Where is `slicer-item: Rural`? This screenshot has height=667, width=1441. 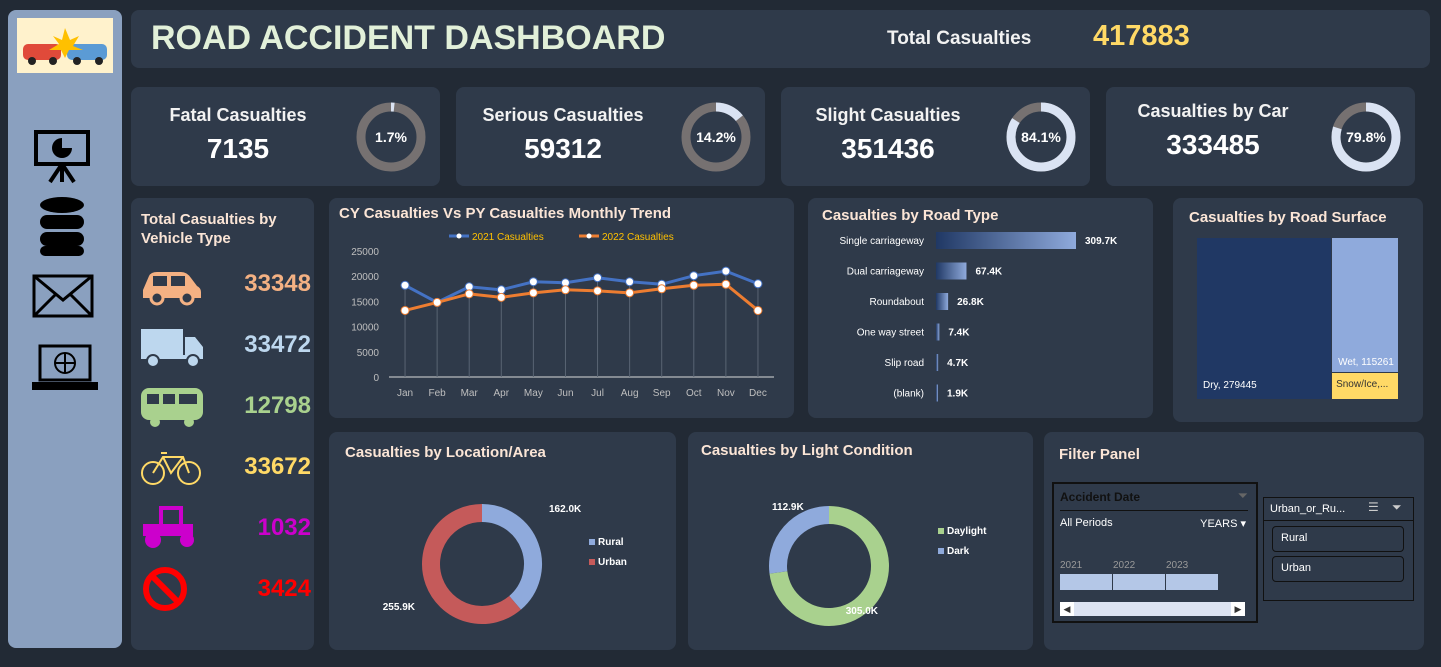
slicer-item: Rural is located at coordinates (1338, 539).